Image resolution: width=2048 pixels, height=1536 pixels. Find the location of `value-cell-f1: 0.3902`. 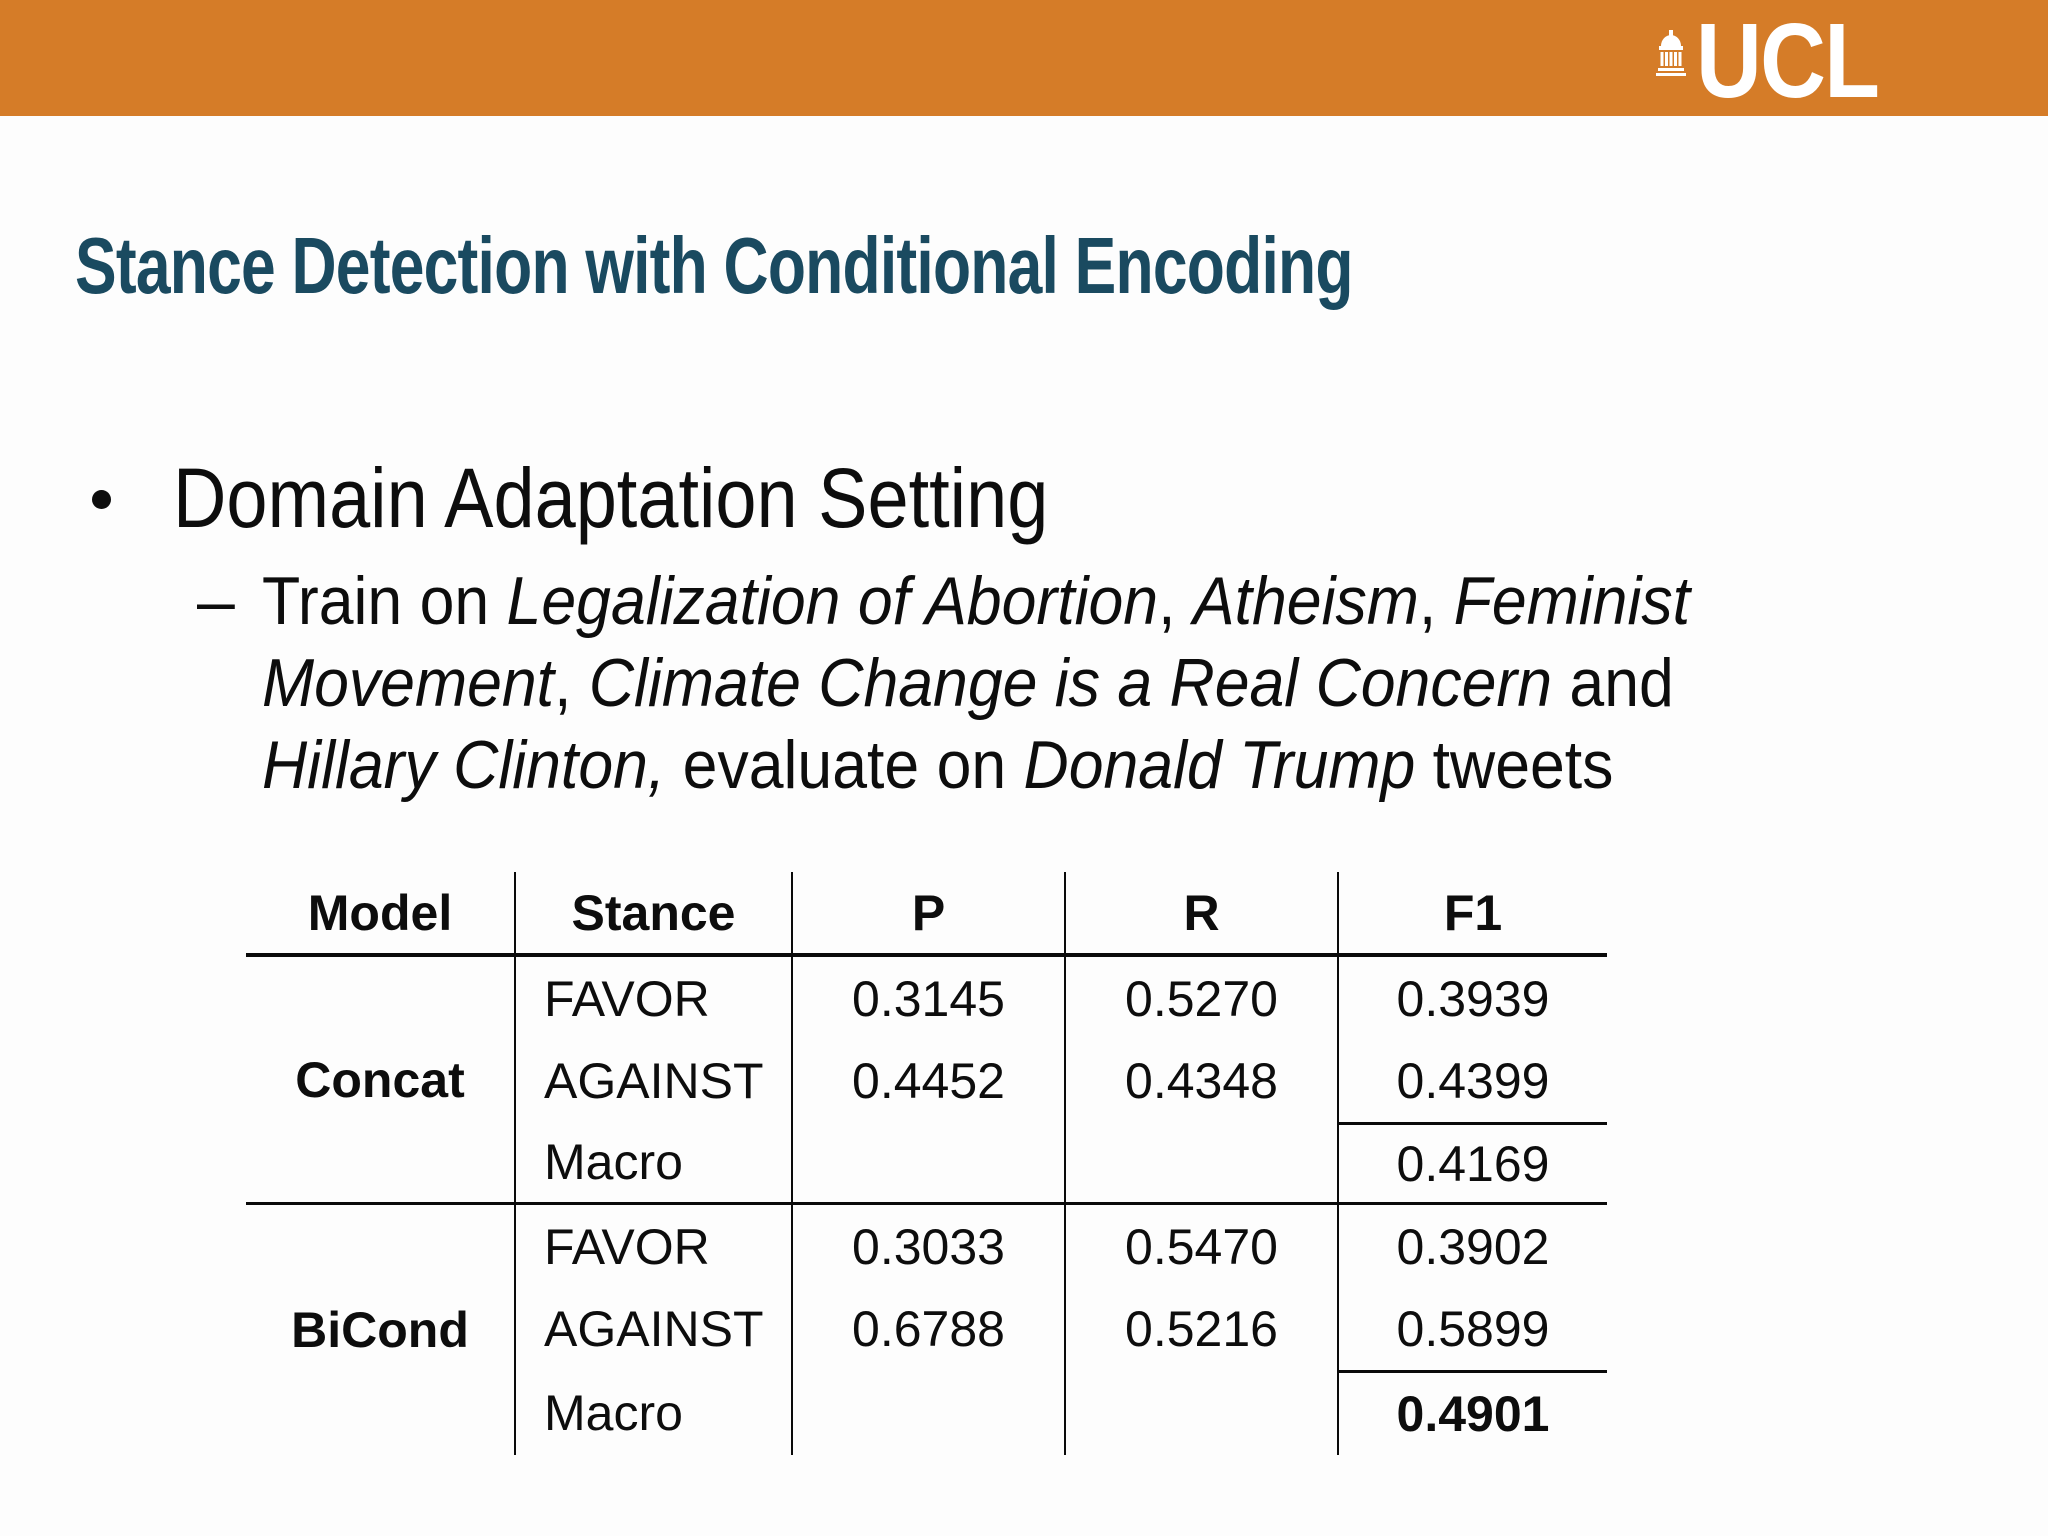

value-cell-f1: 0.3902 is located at coordinates (1473, 1246).